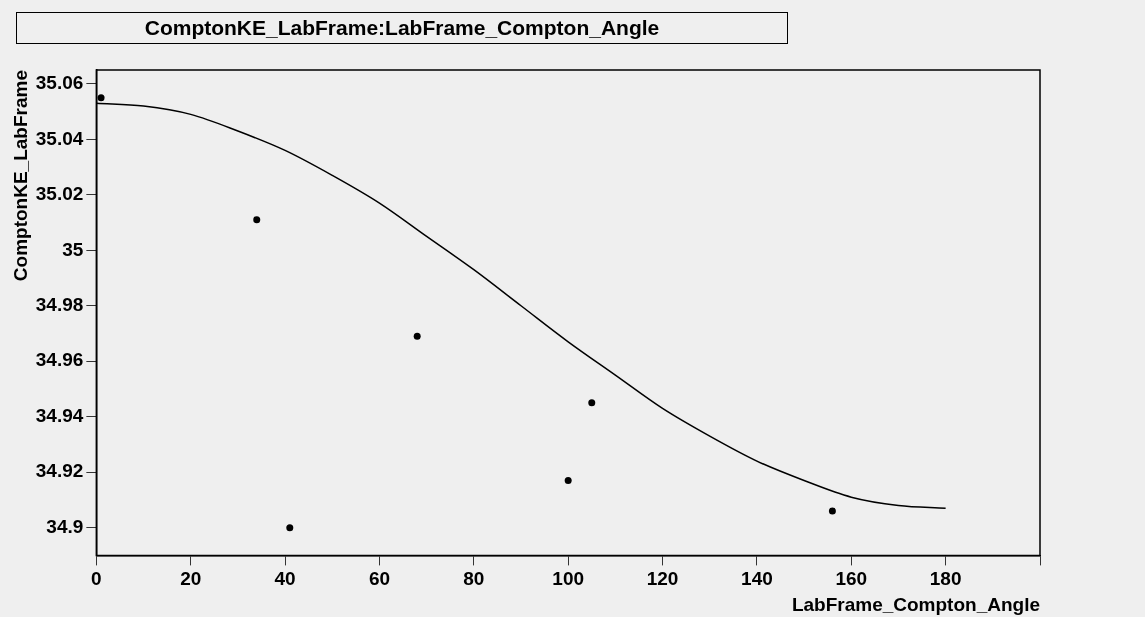  Describe the element at coordinates (402, 28) in the screenshot. I see `chart-title: ComptonKE_LabFrame:LabFrame_Compton_Angle` at that location.